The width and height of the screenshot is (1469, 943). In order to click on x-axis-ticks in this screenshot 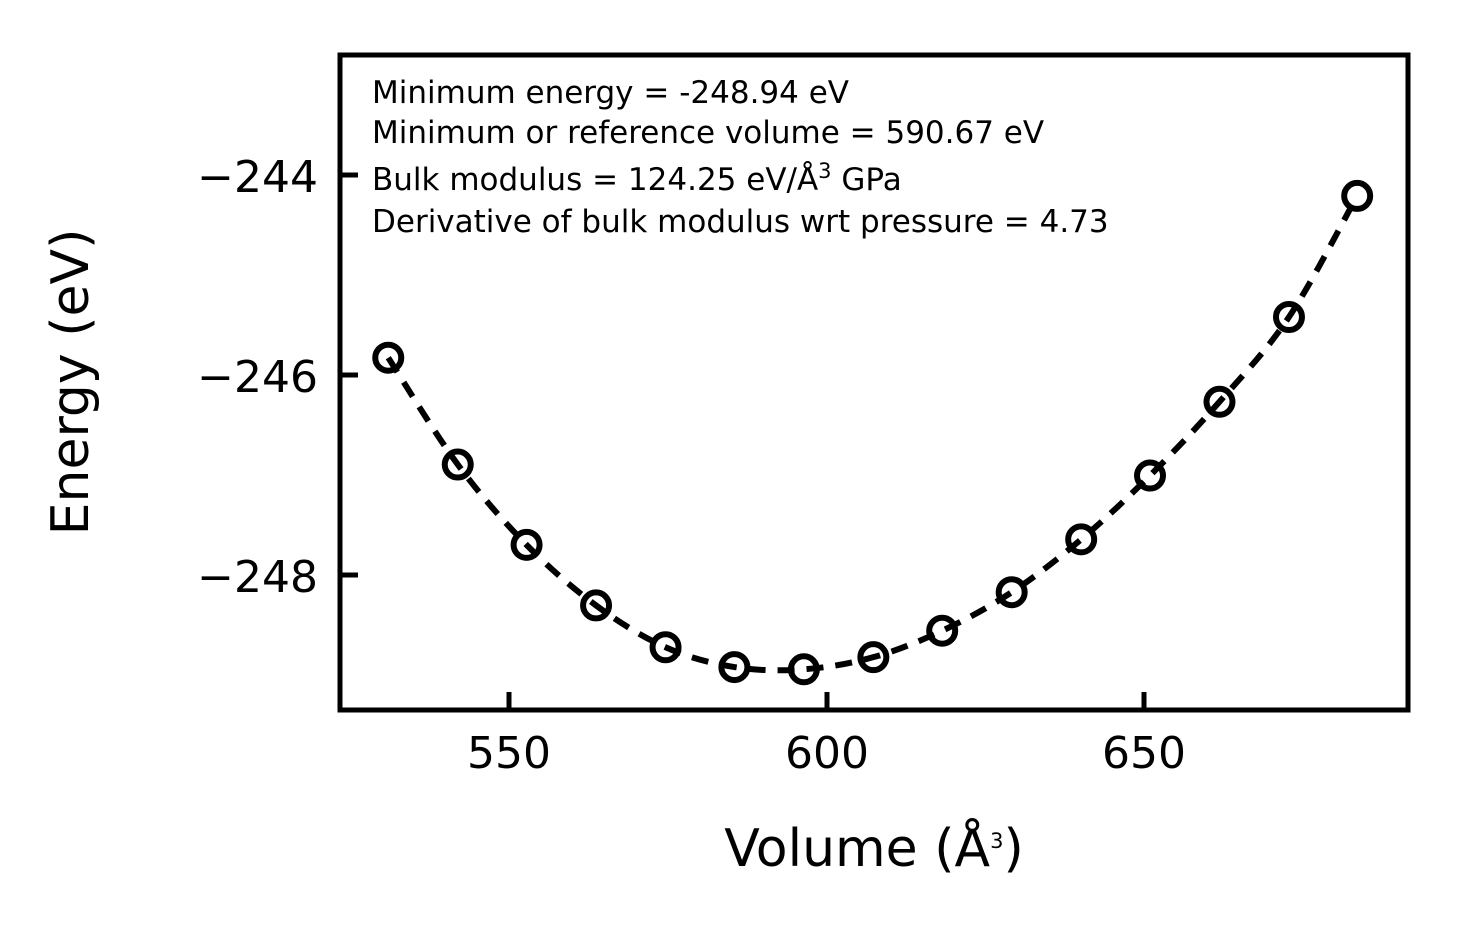, I will do `click(826, 701)`.